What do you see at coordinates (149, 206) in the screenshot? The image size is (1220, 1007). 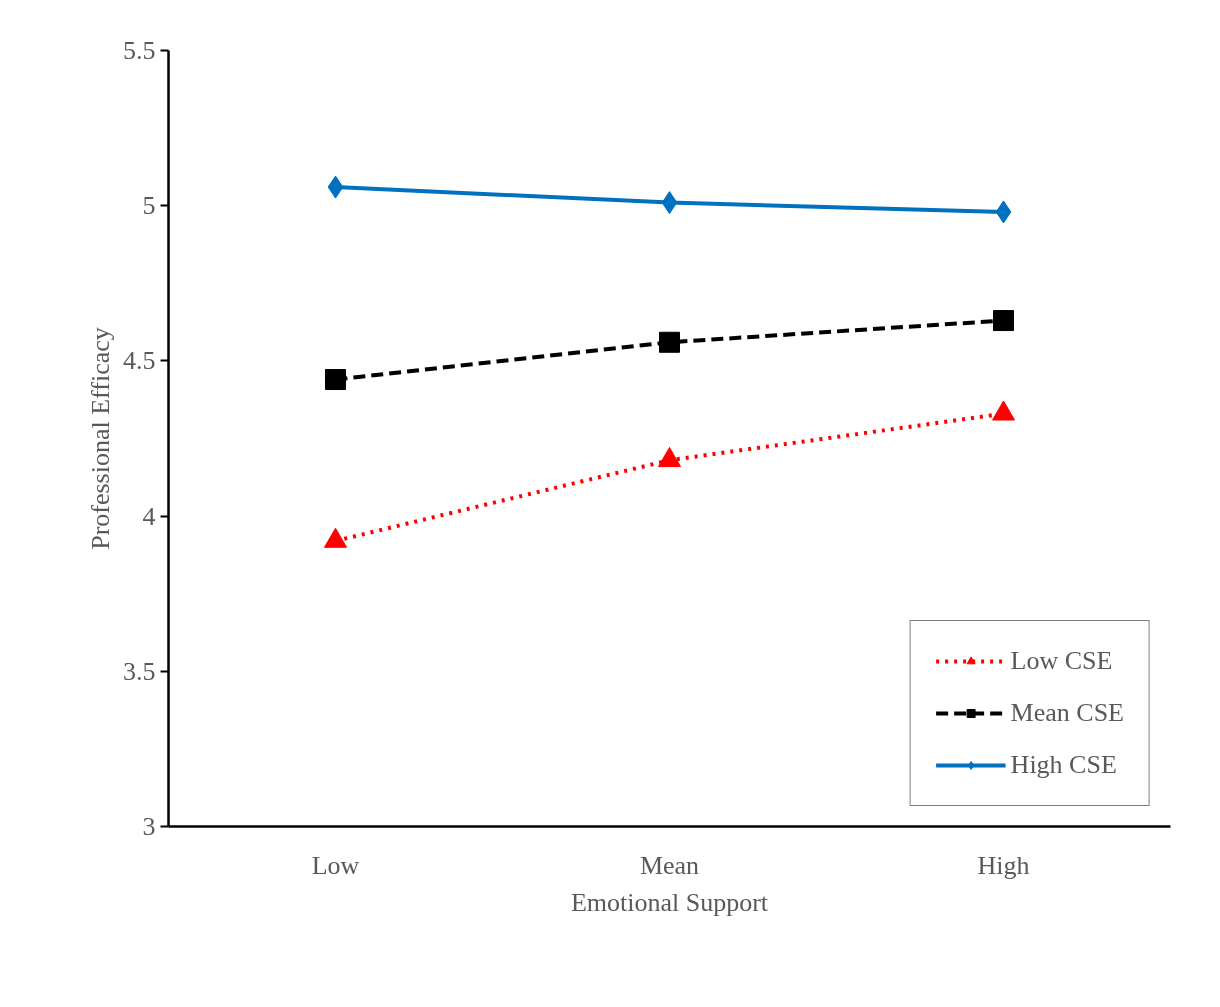 I see `y-tick-label: 5` at bounding box center [149, 206].